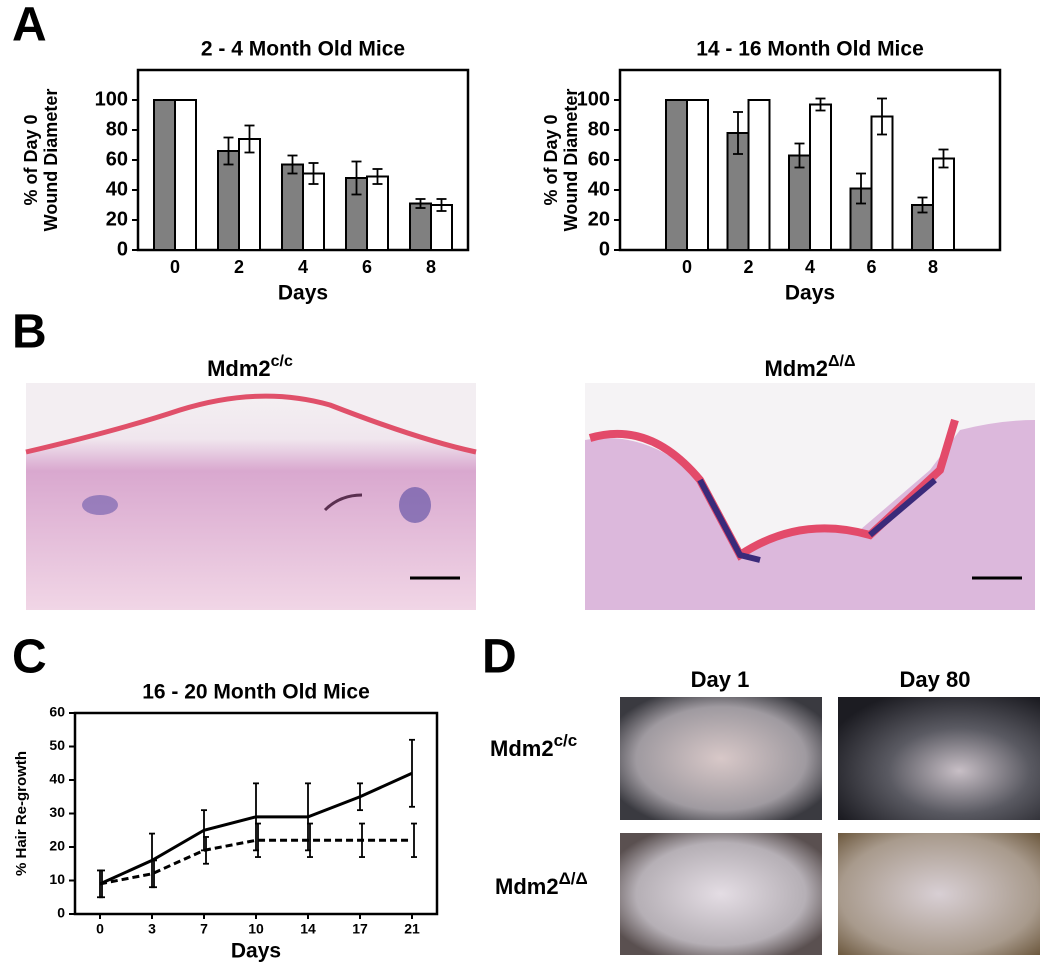 The height and width of the screenshot is (974, 1050). Describe the element at coordinates (412, 929) in the screenshot. I see `x-tick-label: 21` at that location.